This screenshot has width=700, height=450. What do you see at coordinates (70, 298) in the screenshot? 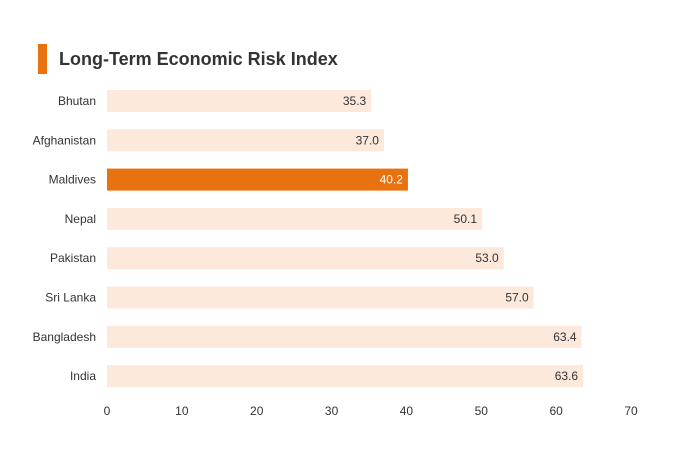
I see `category-label-sri-lanka: Sri Lanka` at bounding box center [70, 298].